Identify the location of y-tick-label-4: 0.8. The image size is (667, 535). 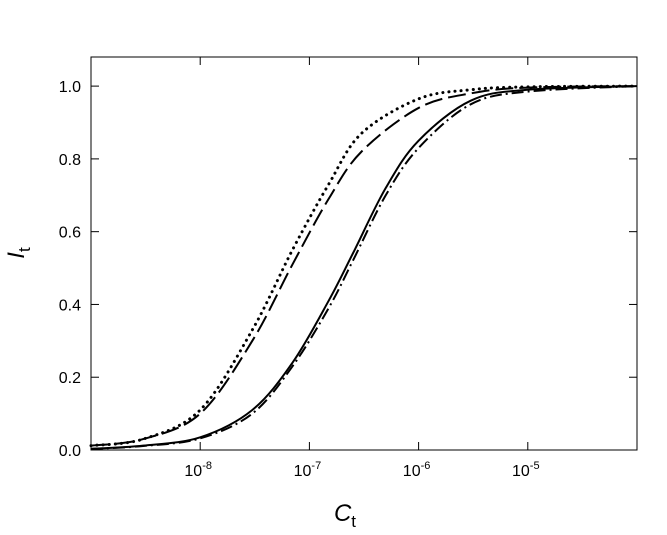
(70, 160).